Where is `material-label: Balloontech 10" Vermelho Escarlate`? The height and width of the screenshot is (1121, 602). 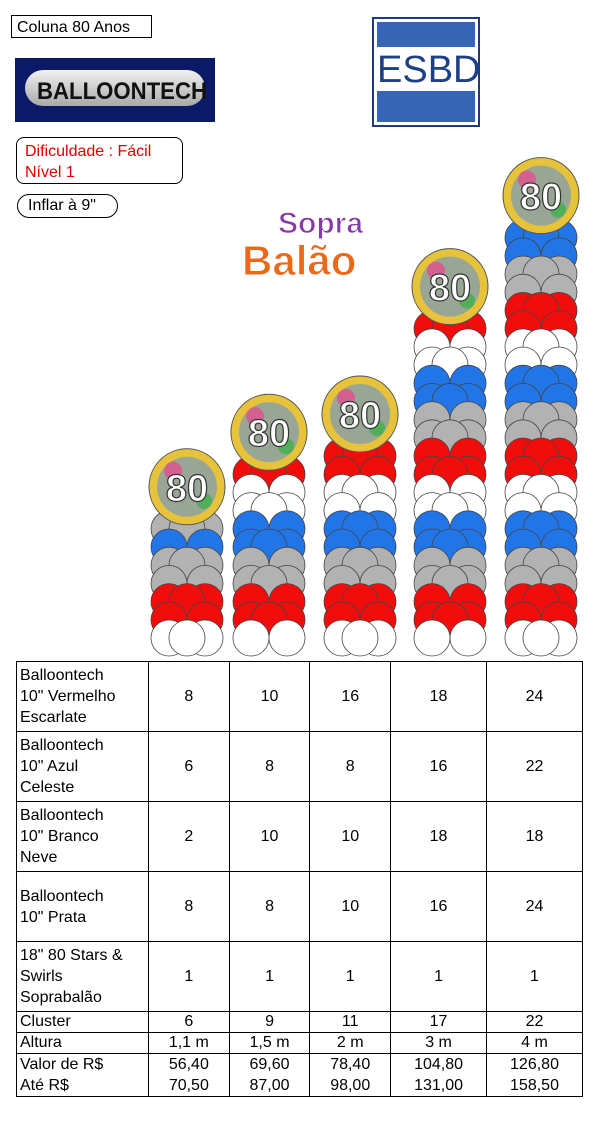 material-label: Balloontech 10" Vermelho Escarlate is located at coordinates (82, 696).